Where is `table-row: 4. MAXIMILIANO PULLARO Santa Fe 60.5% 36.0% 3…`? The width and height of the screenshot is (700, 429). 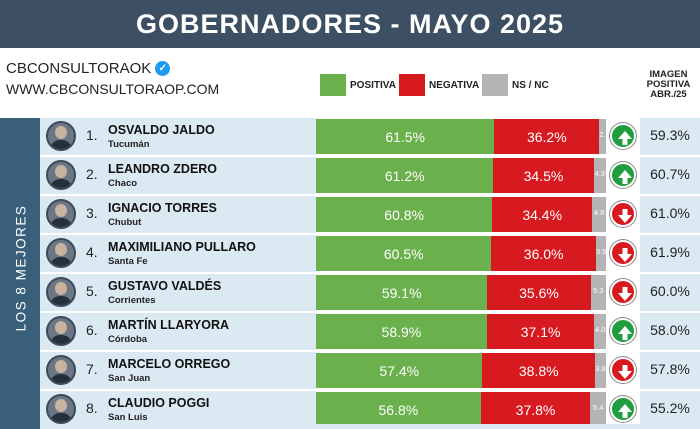
table-row: 4. MAXIMILIANO PULLARO Santa Fe 60.5% 36.0% 3… is located at coordinates (370, 253).